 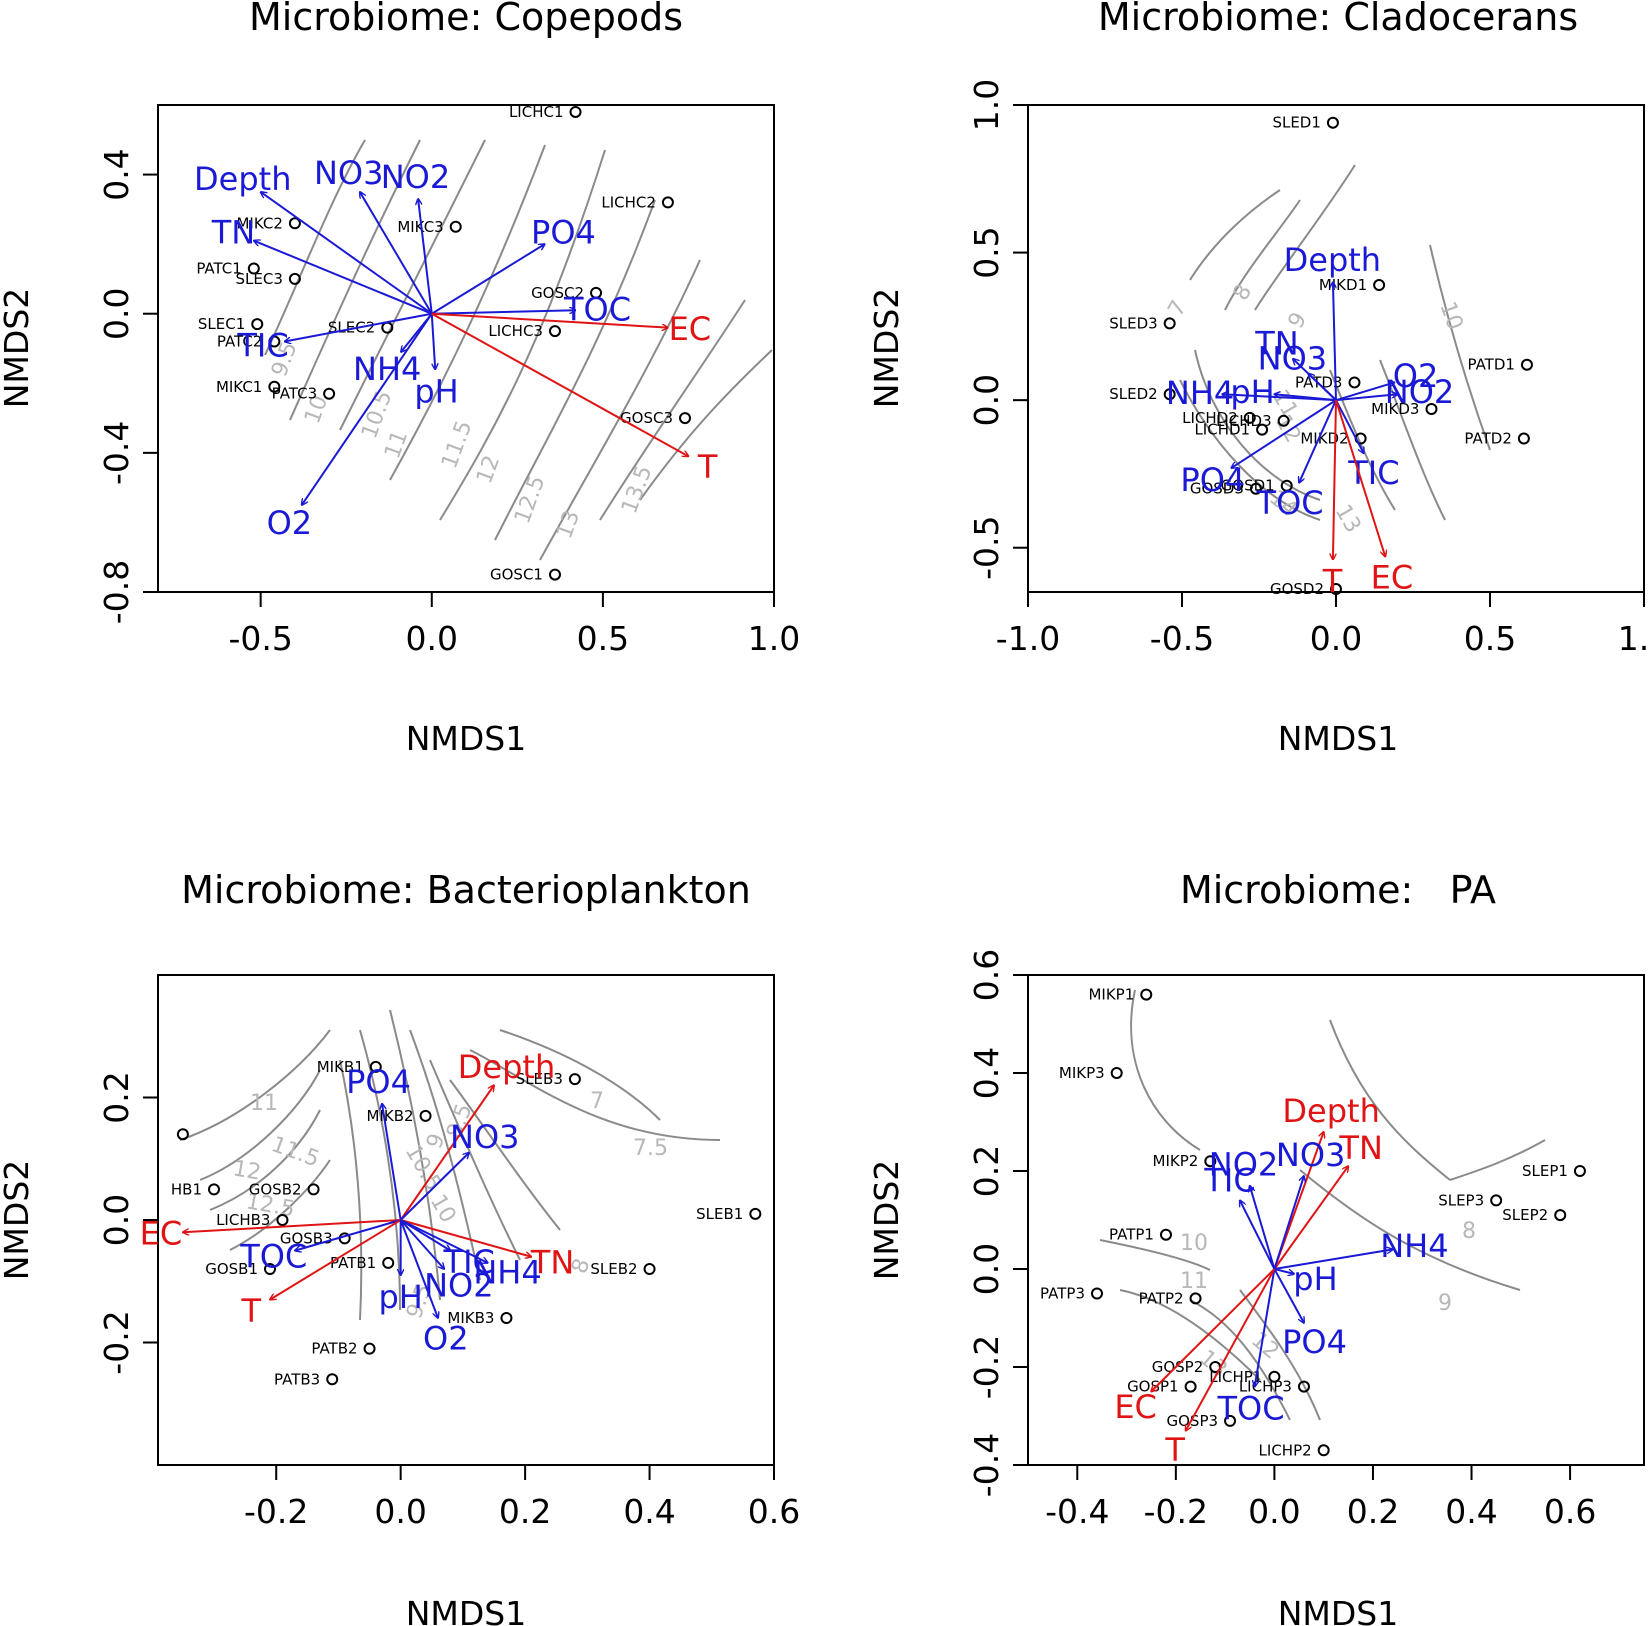 What do you see at coordinates (1235, 1377) in the screenshot?
I see `sample-label: LICHP1` at bounding box center [1235, 1377].